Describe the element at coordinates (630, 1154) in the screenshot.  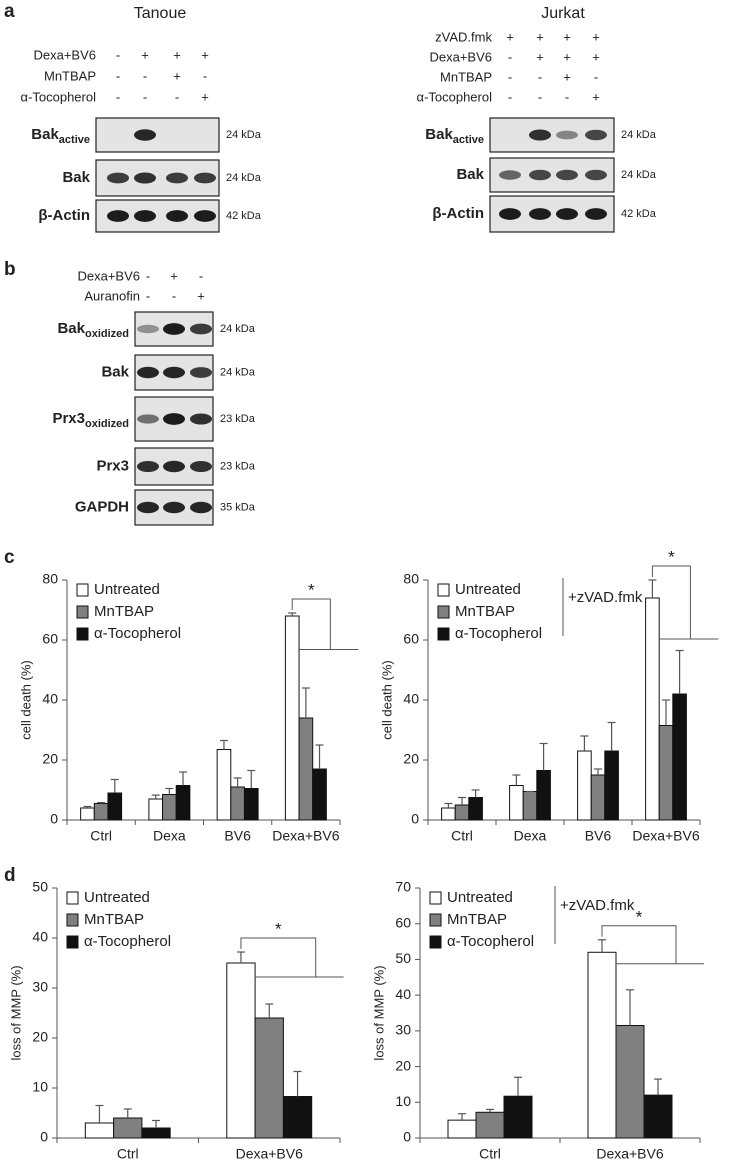
I see `x-tick-label: Dexa+BV6` at that location.